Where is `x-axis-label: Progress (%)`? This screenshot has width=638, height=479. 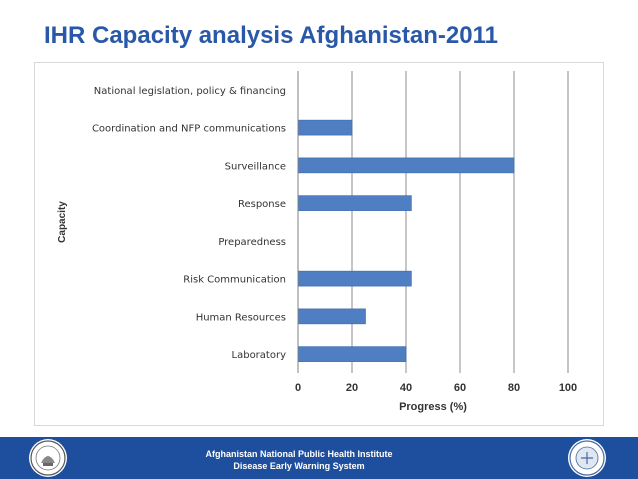 x-axis-label: Progress (%) is located at coordinates (433, 407).